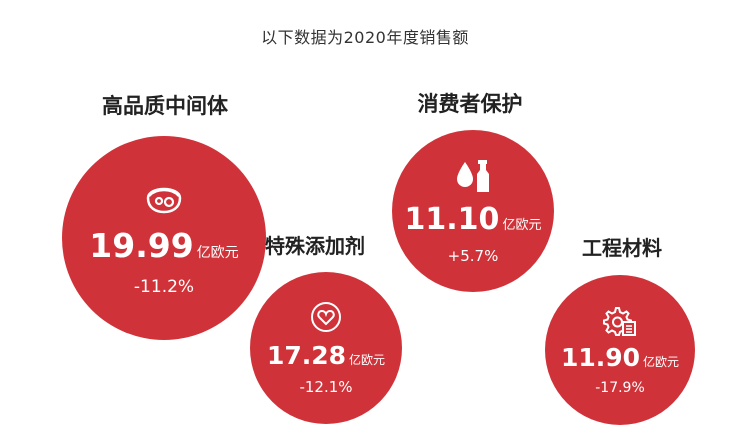 The width and height of the screenshot is (730, 438). Describe the element at coordinates (452, 219) in the screenshot. I see `sales-value: 11.10` at that location.